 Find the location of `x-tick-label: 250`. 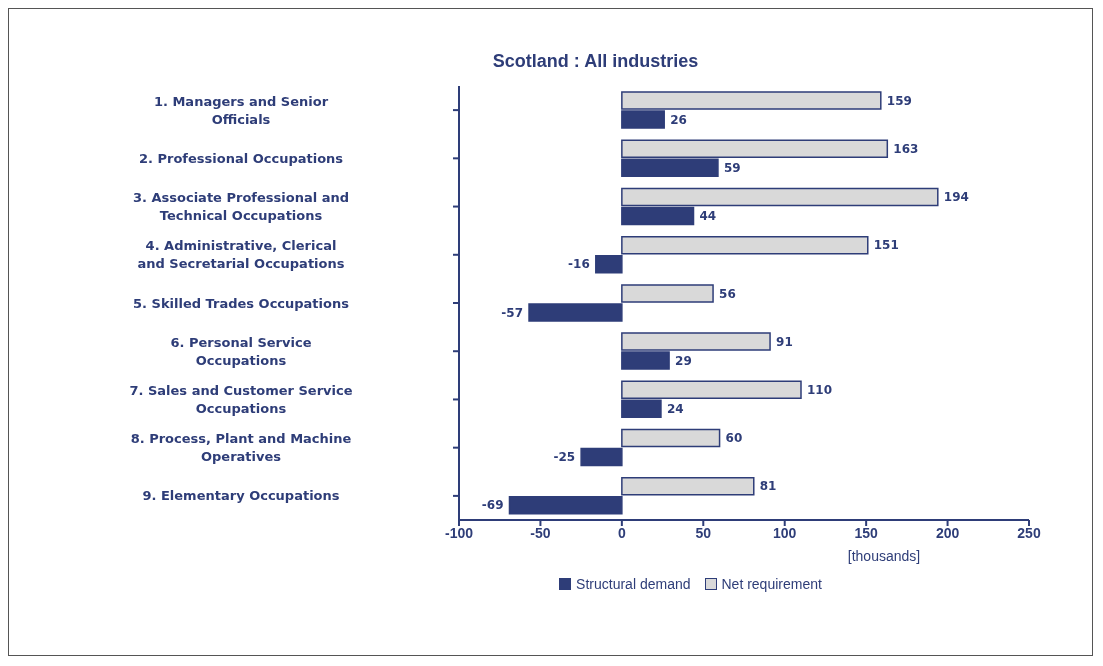

x-tick-label: 250 is located at coordinates (1029, 532).